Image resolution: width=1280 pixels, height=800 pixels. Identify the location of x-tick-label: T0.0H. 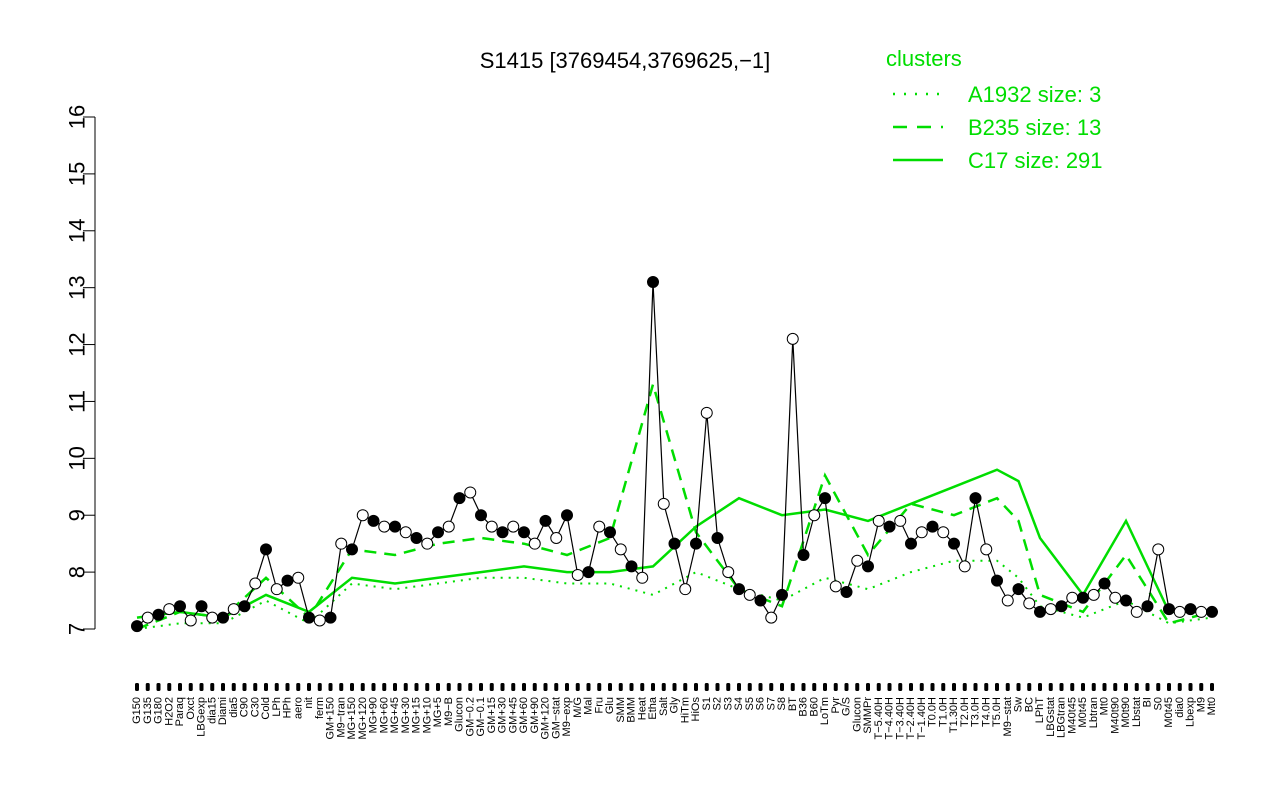
(933, 712).